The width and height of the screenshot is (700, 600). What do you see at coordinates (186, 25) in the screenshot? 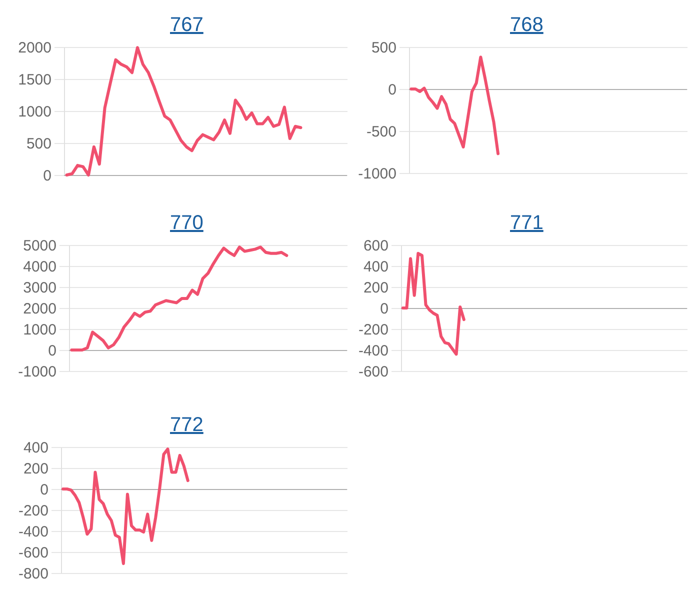
I see `chart-title: 767` at bounding box center [186, 25].